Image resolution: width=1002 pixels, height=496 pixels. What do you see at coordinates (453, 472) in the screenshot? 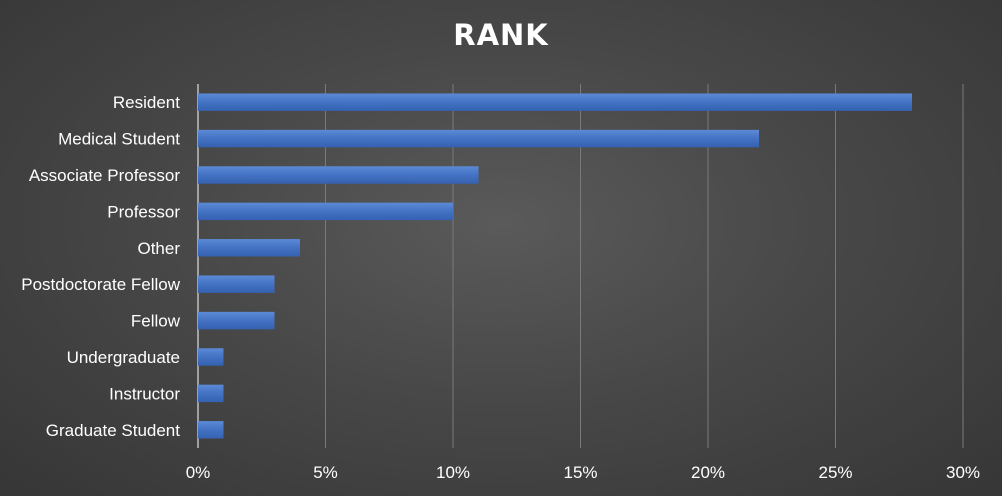
I see `x-tick-label: 10%` at bounding box center [453, 472].